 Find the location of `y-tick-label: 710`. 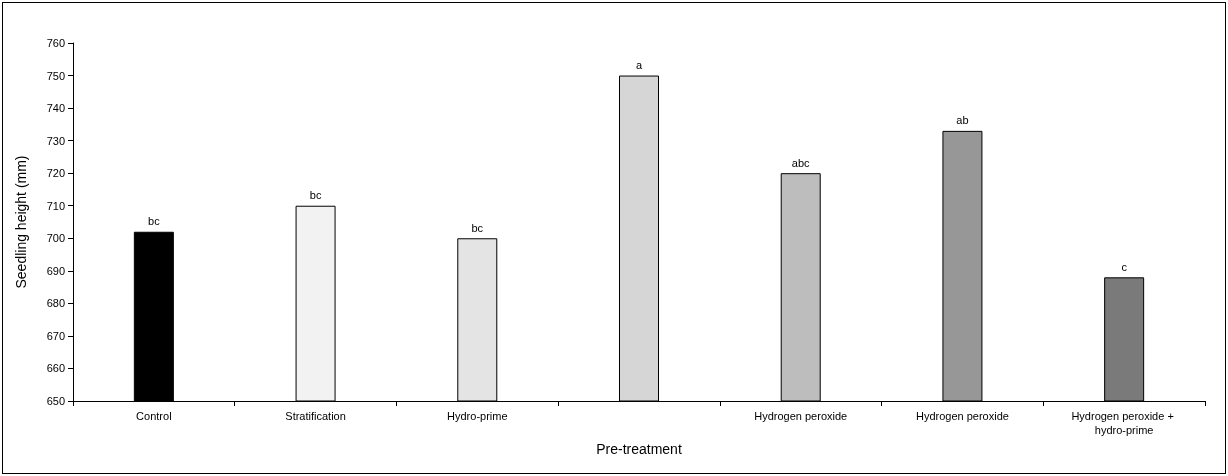

y-tick-label: 710 is located at coordinates (55, 205).